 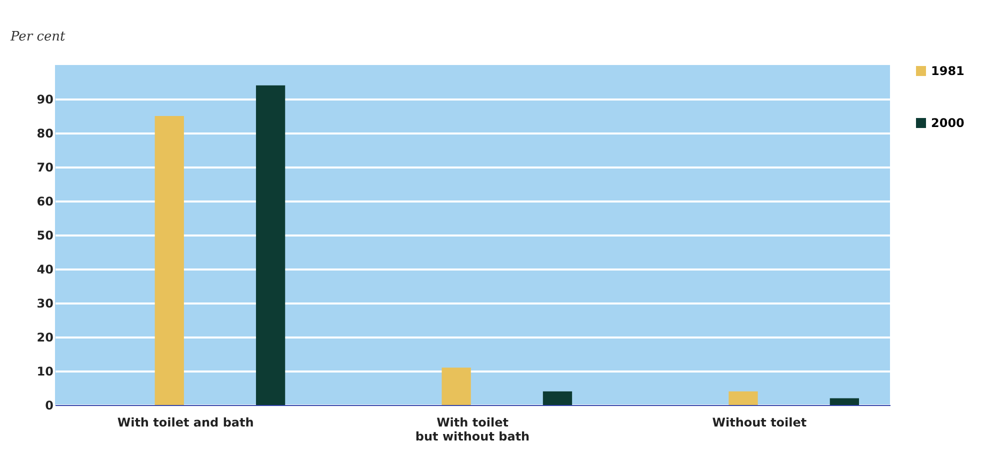 I want to click on x-tick-label: With toilet and bath, so click(x=185, y=423).